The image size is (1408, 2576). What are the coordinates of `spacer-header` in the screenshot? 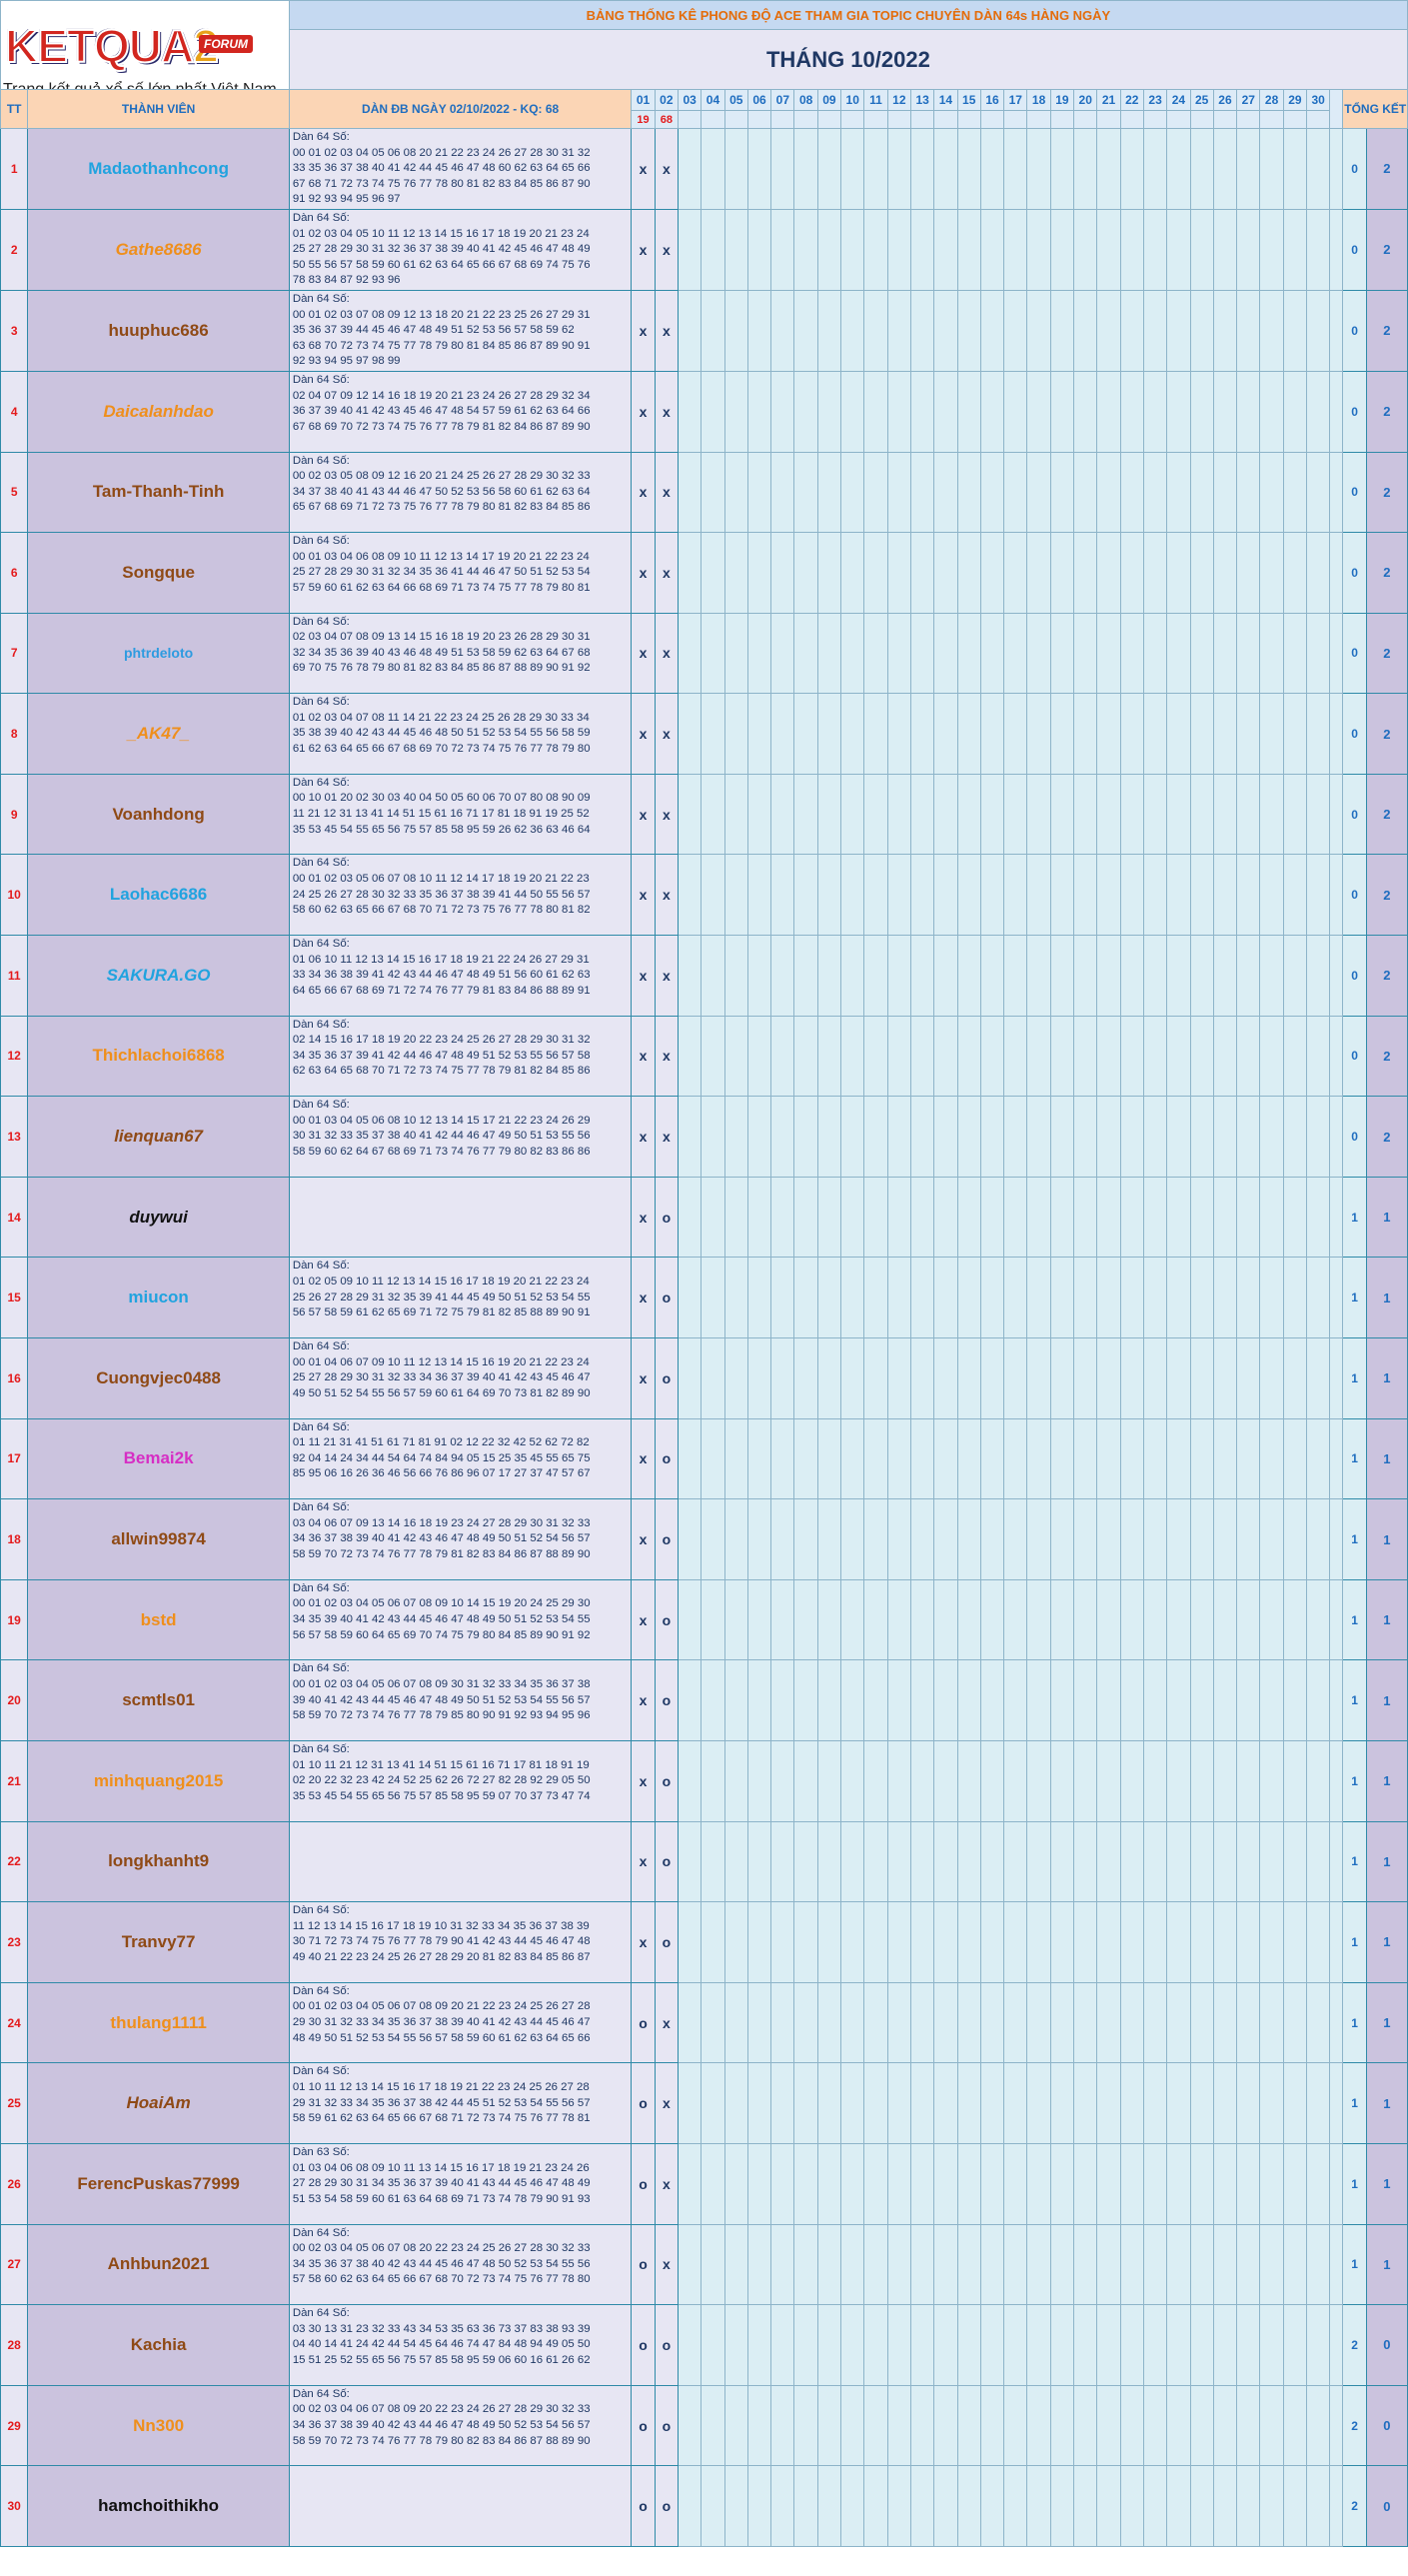 It's located at (1336, 109).